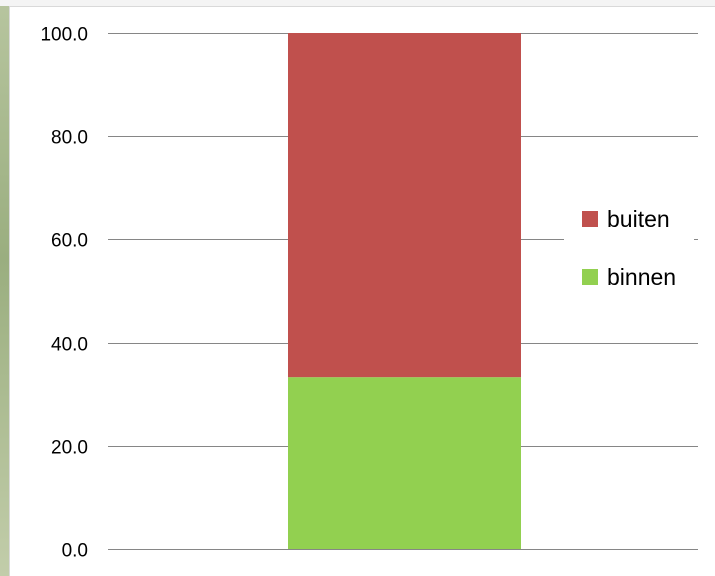  What do you see at coordinates (69, 448) in the screenshot?
I see `y-tick-label: 20.0` at bounding box center [69, 448].